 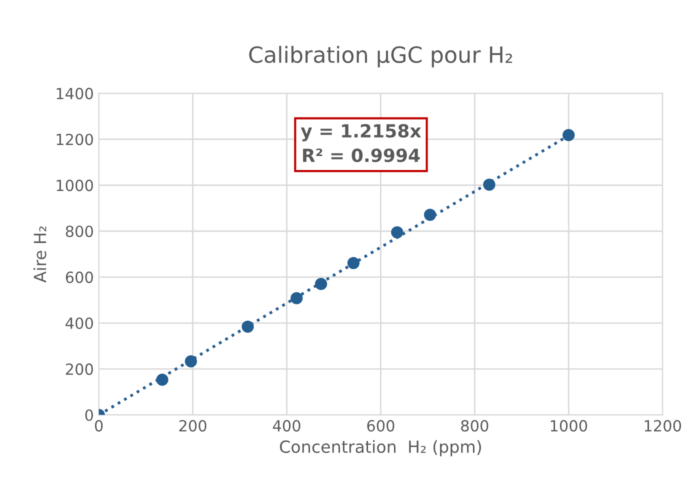 What do you see at coordinates (474, 426) in the screenshot?
I see `x-tick-label: 800` at bounding box center [474, 426].